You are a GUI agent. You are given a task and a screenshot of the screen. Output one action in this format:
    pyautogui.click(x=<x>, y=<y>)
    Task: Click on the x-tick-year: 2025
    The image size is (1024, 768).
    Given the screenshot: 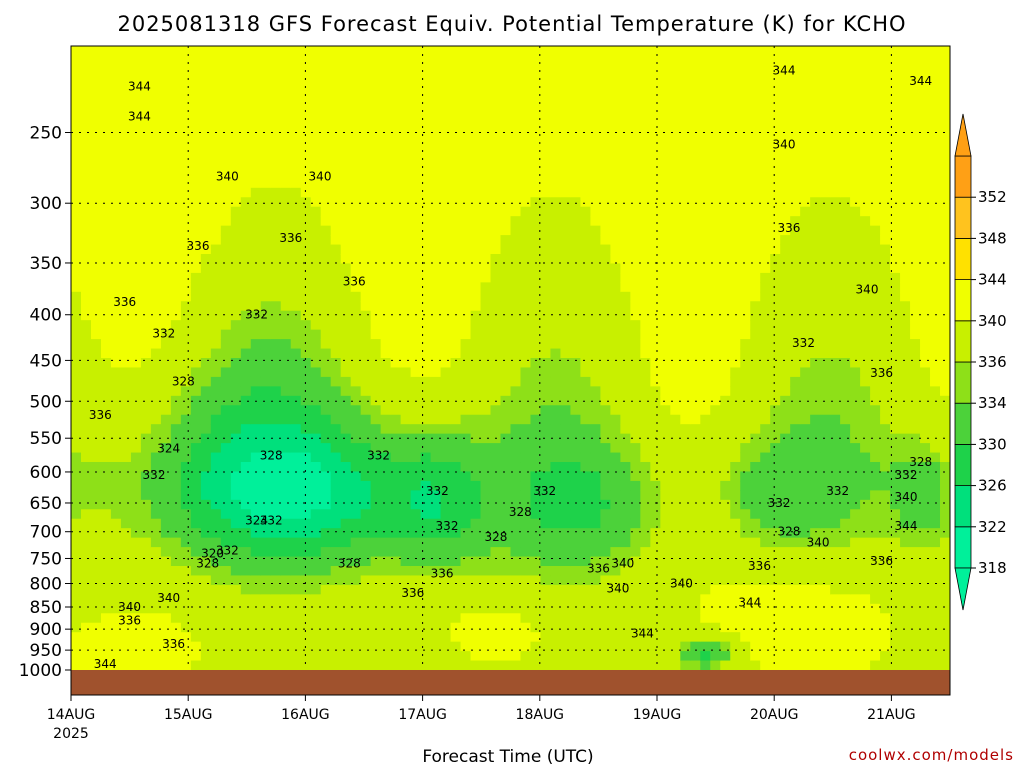 What is the action you would take?
    pyautogui.click(x=71, y=734)
    